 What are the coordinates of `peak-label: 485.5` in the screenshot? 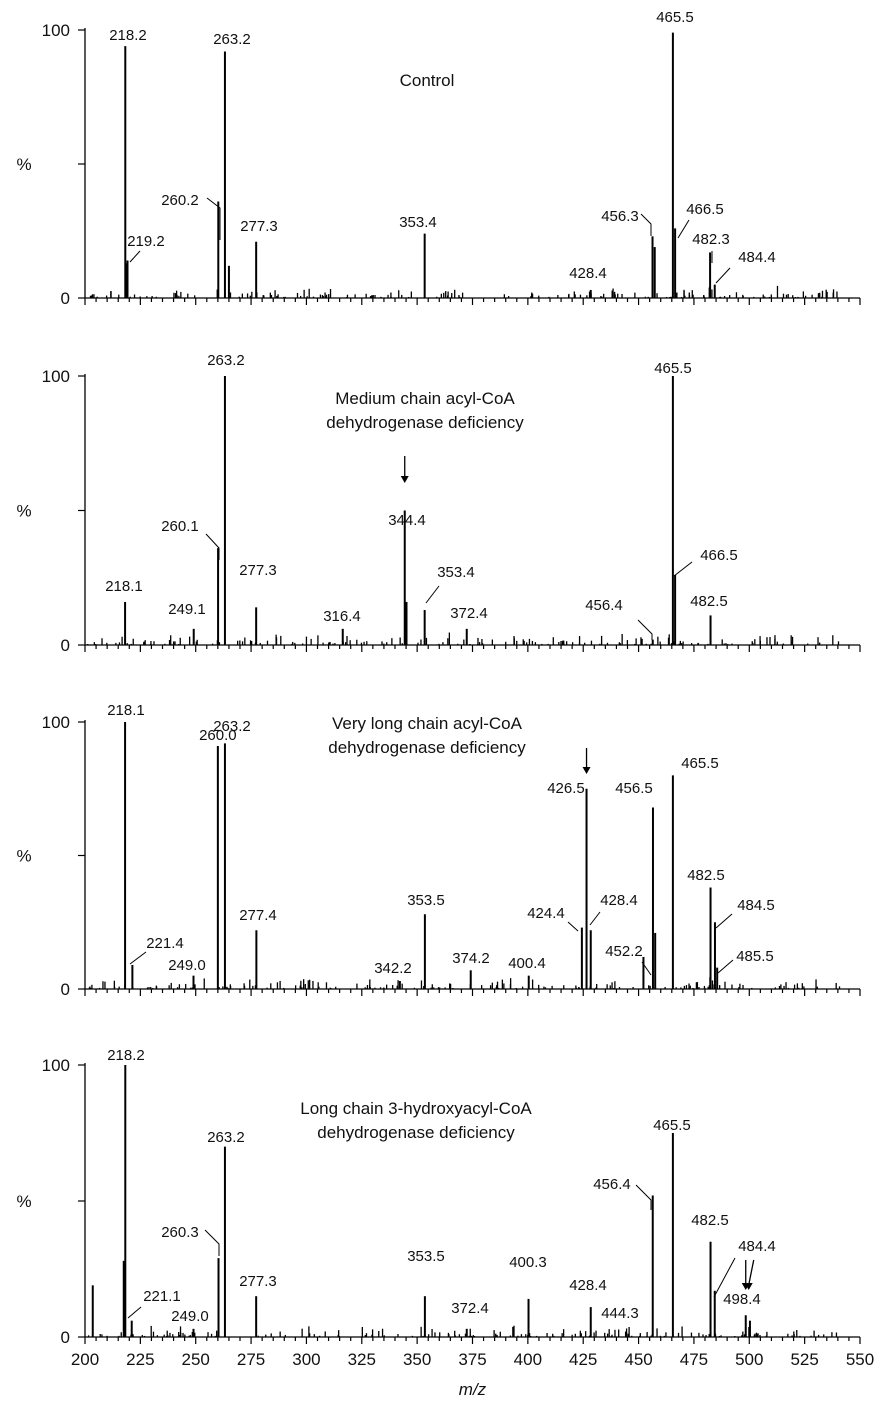 It's located at (755, 956).